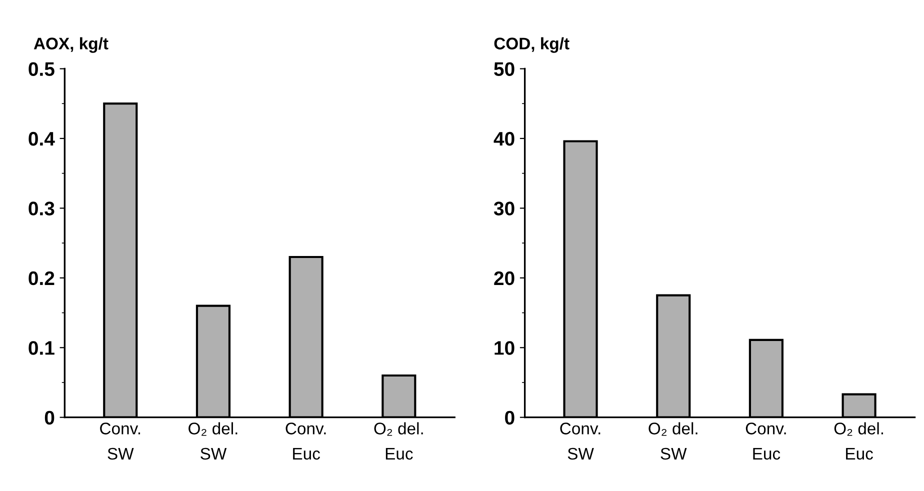  What do you see at coordinates (532, 45) in the screenshot?
I see `chart-title: COD, kg/t` at bounding box center [532, 45].